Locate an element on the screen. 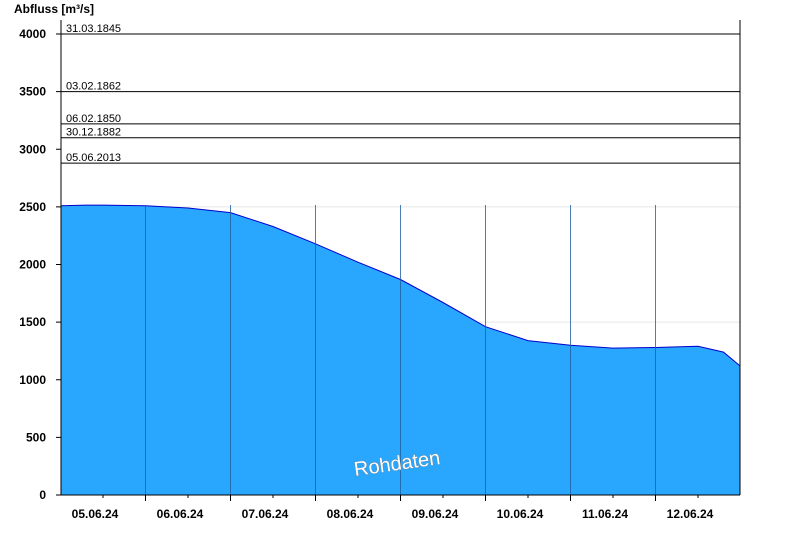  reference-line-label: 06.02.1850 is located at coordinates (93, 119).